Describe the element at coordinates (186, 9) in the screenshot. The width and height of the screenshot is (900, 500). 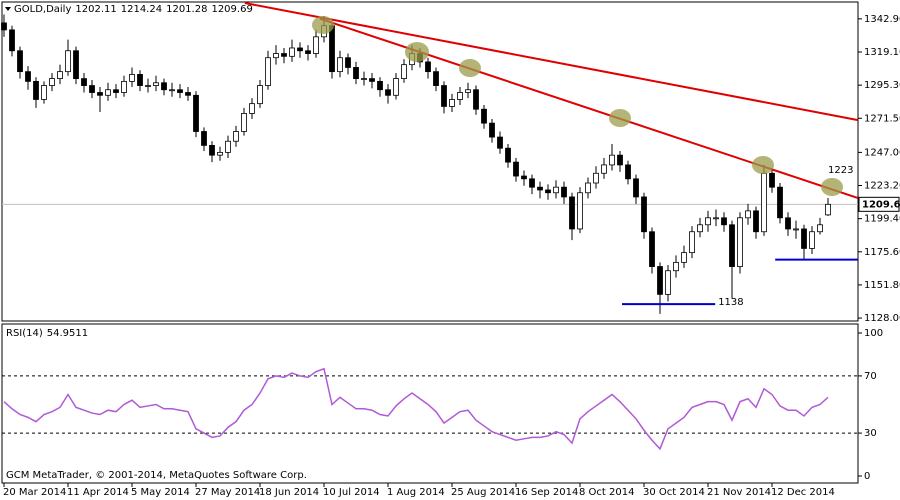
I see `low-value: 1201.28` at that location.